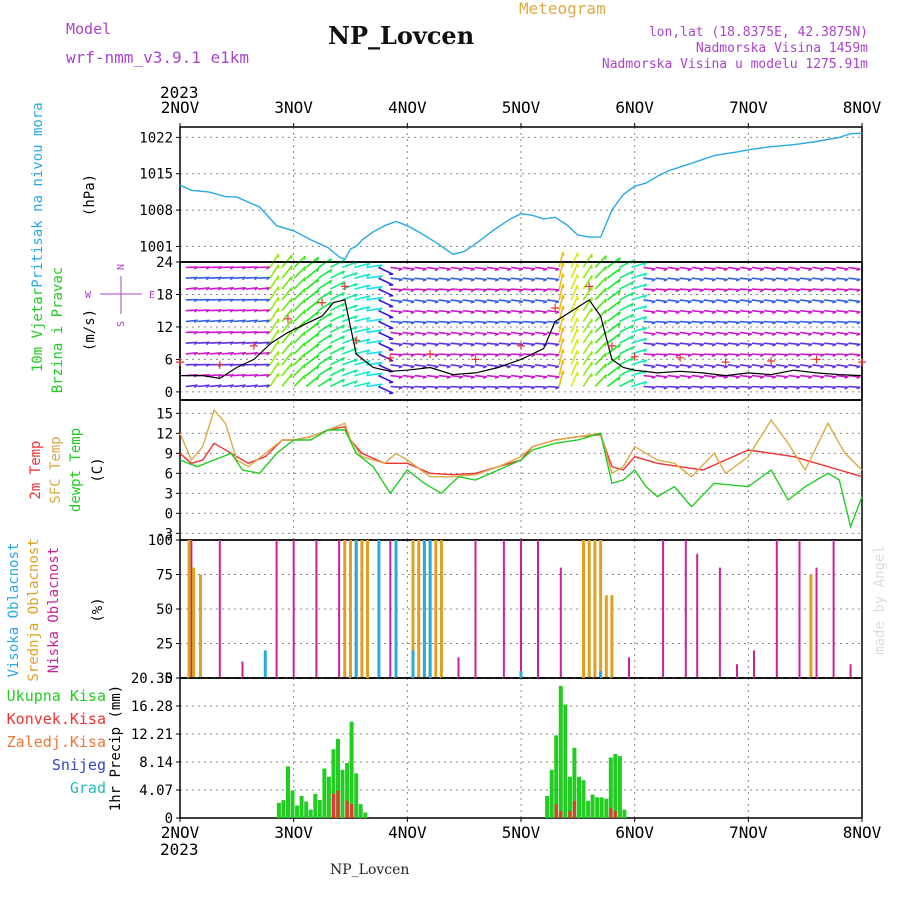 The image size is (900, 900). I want to click on y-tick-label: 50, so click(164, 610).